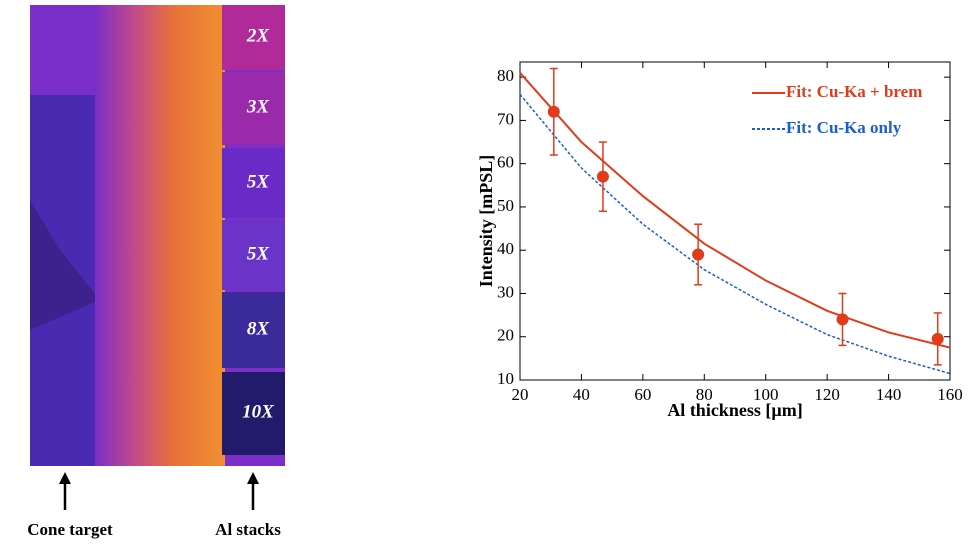 The image size is (973, 551). I want to click on y-tick-label: 40, so click(505, 248).